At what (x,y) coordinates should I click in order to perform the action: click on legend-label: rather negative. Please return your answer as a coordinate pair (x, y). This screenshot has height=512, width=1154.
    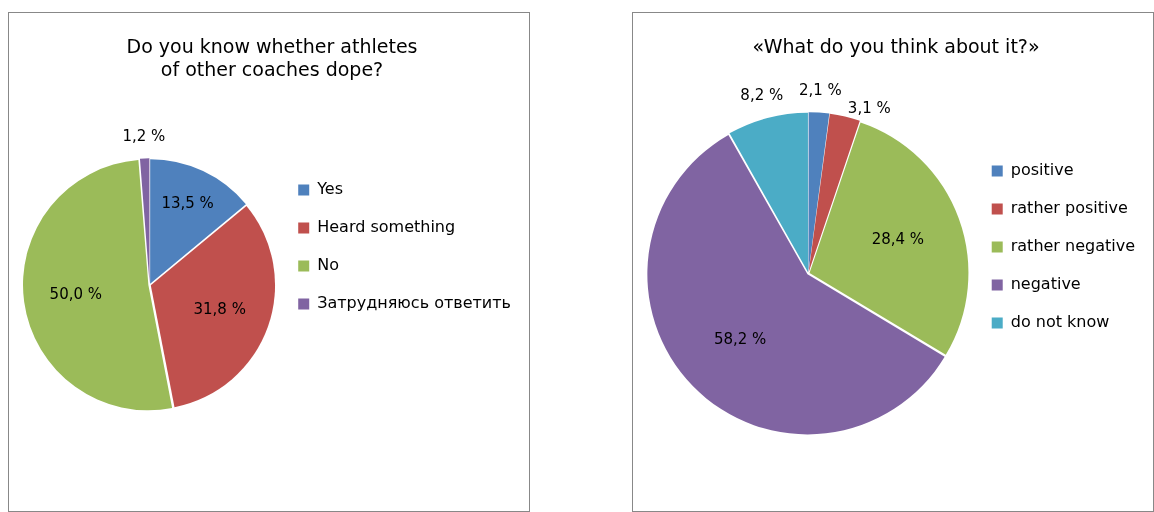
    Looking at the image, I should click on (1072, 246).